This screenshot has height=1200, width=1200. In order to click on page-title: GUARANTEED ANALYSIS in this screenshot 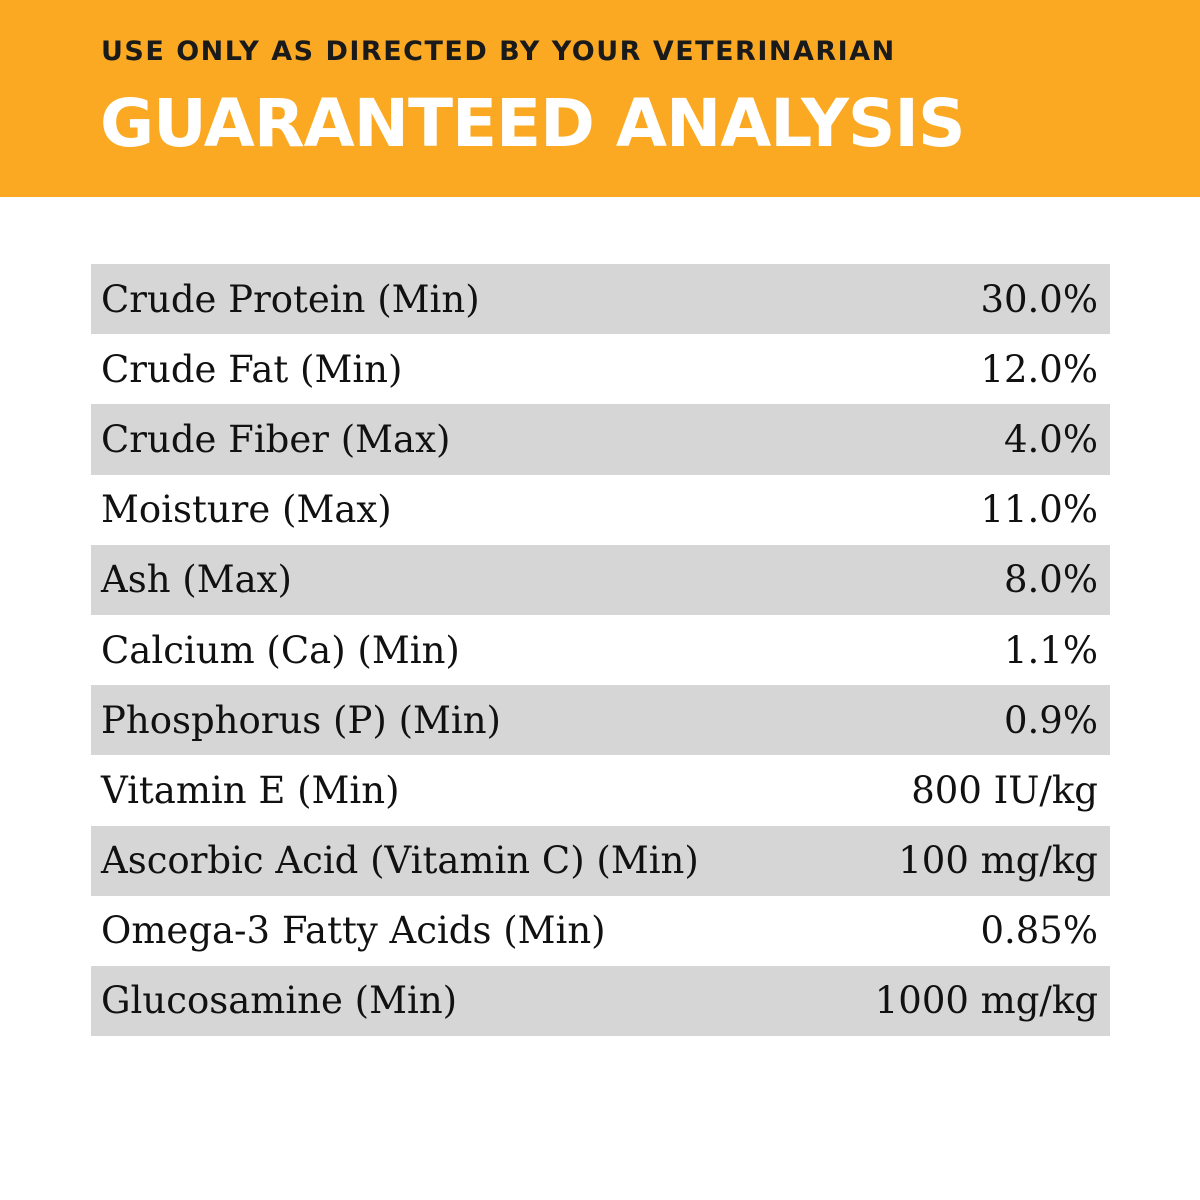, I will do `click(532, 123)`.